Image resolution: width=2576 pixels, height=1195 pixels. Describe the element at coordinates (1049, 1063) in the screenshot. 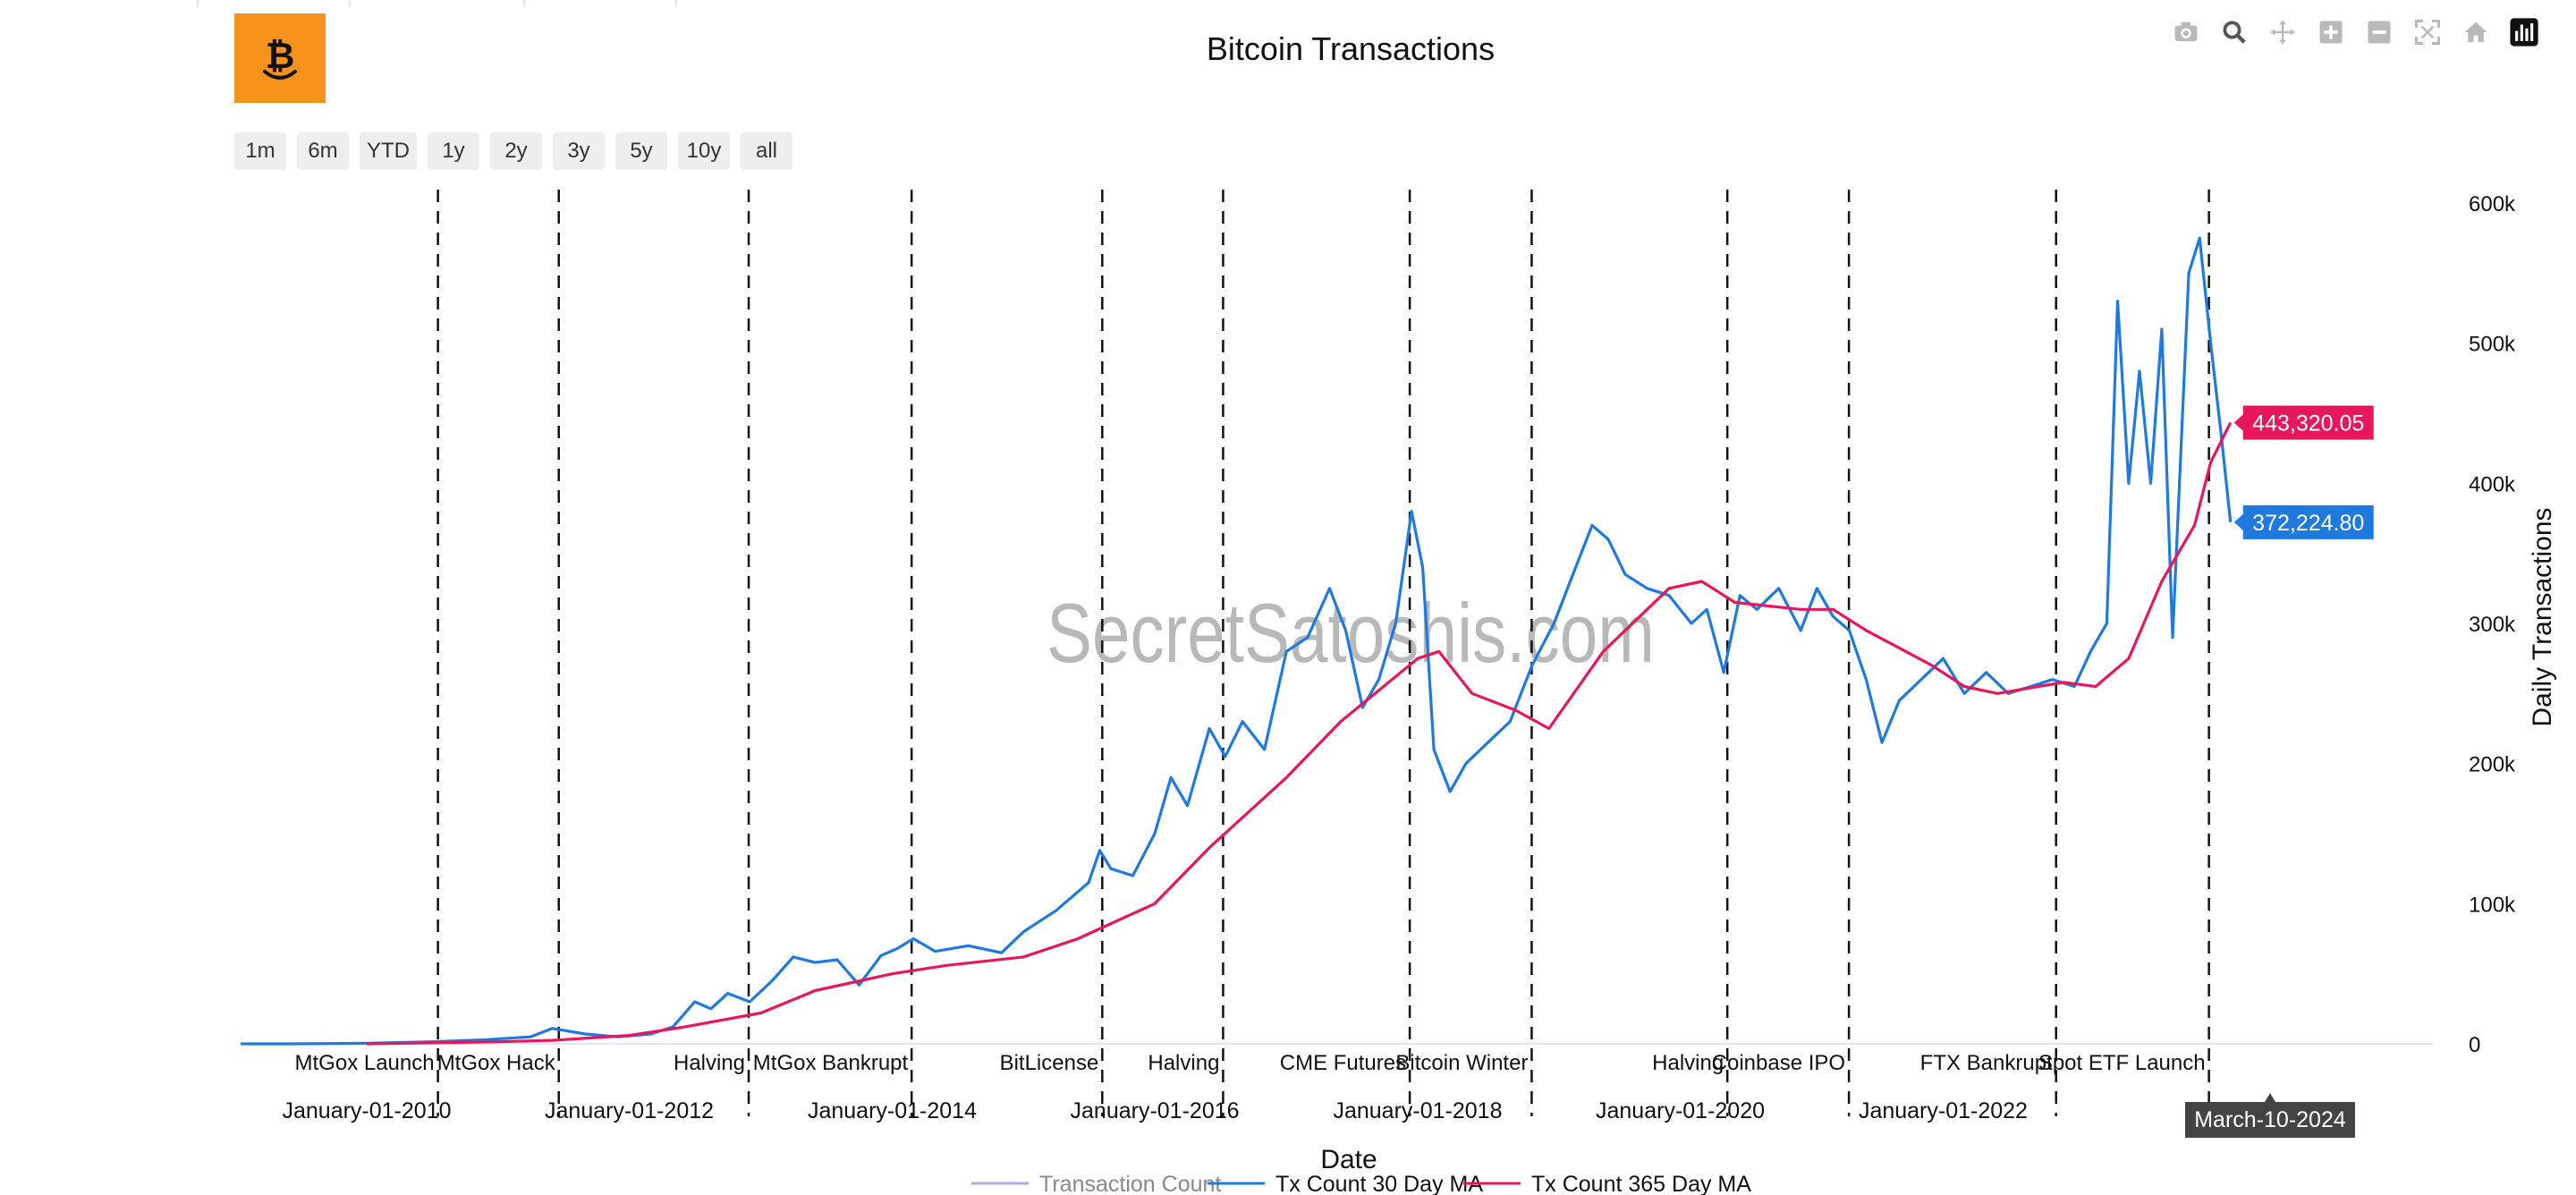

I see `event-label: BitLicense` at that location.